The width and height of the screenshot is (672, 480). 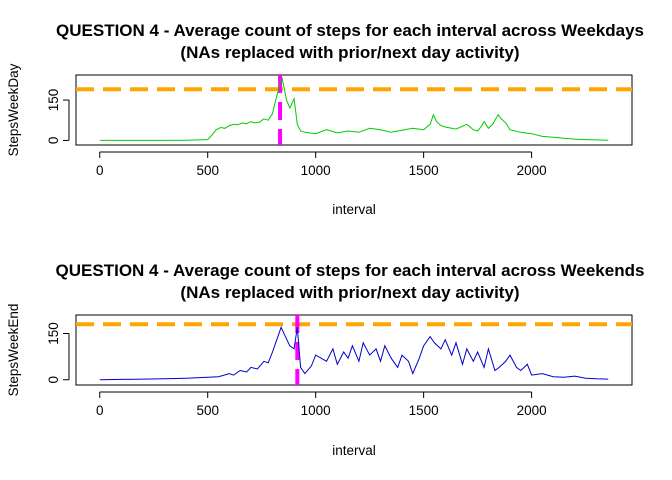 What do you see at coordinates (13, 109) in the screenshot?
I see `y-axis-label: StepsWeekDay` at bounding box center [13, 109].